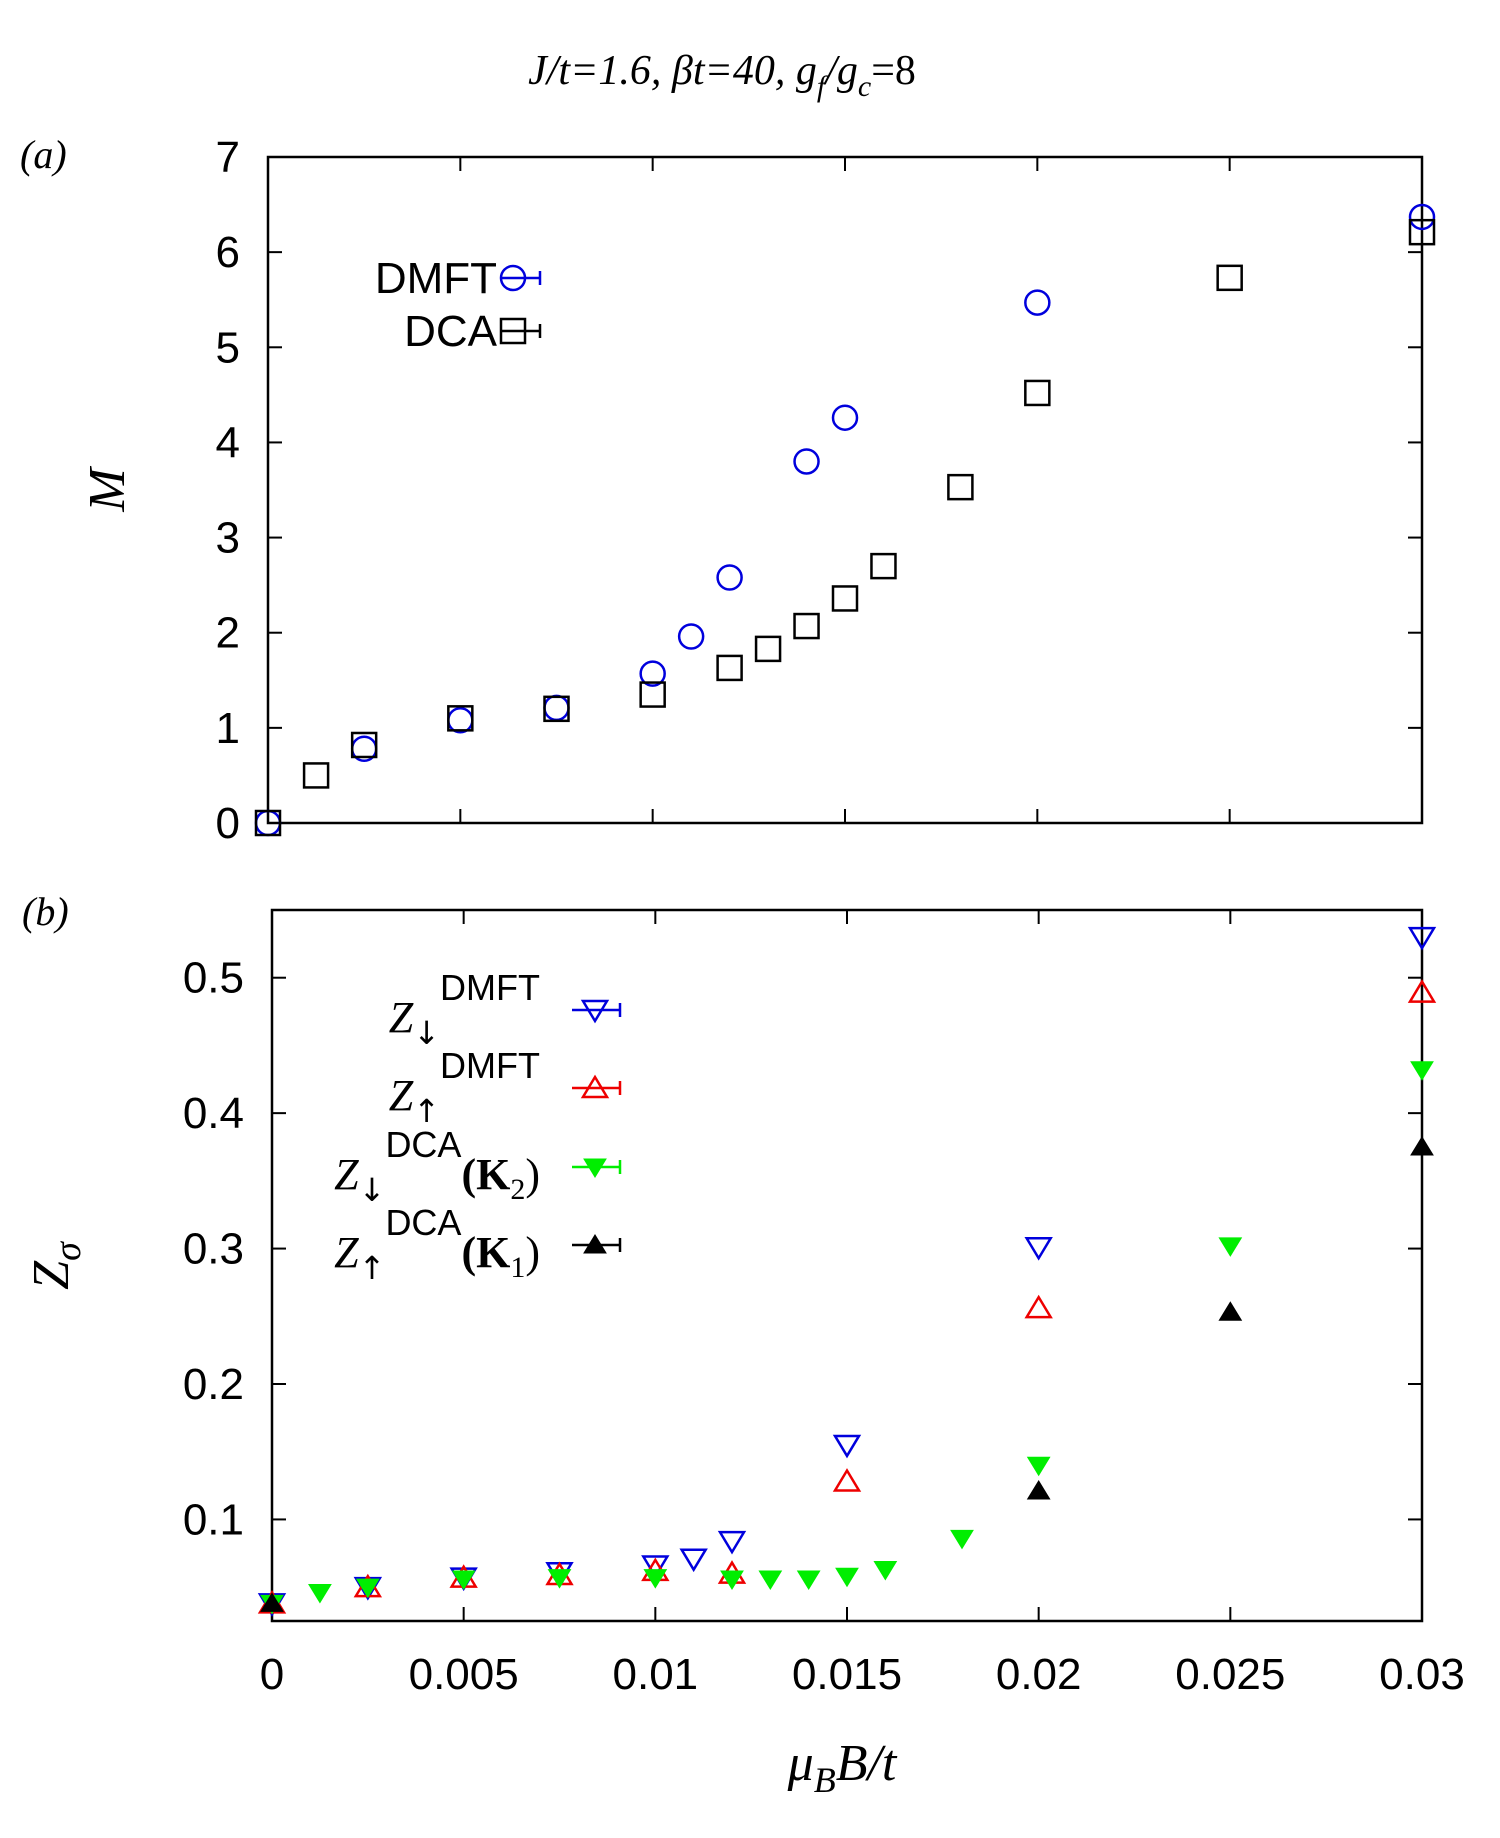  Describe the element at coordinates (437, 1244) in the screenshot. I see `legend-label: Z↑ DCA(K1)` at that location.